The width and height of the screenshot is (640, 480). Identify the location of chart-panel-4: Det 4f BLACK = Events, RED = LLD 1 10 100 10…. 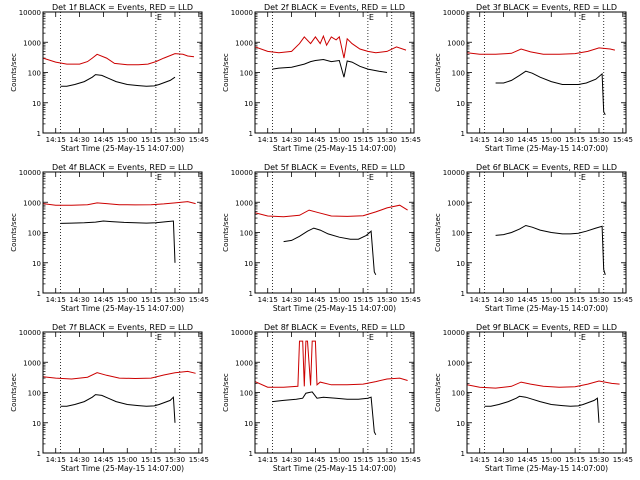
(109, 238).